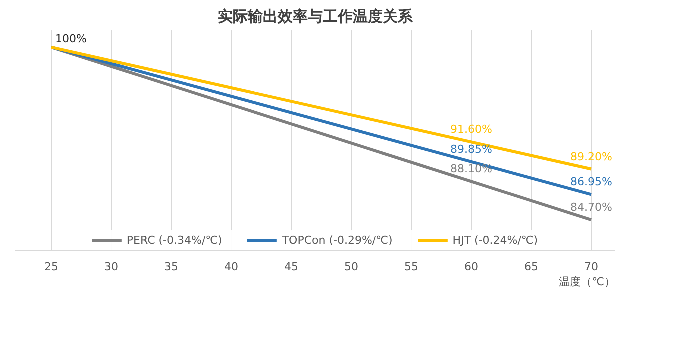  I want to click on x-tick-label: 65, so click(531, 267).